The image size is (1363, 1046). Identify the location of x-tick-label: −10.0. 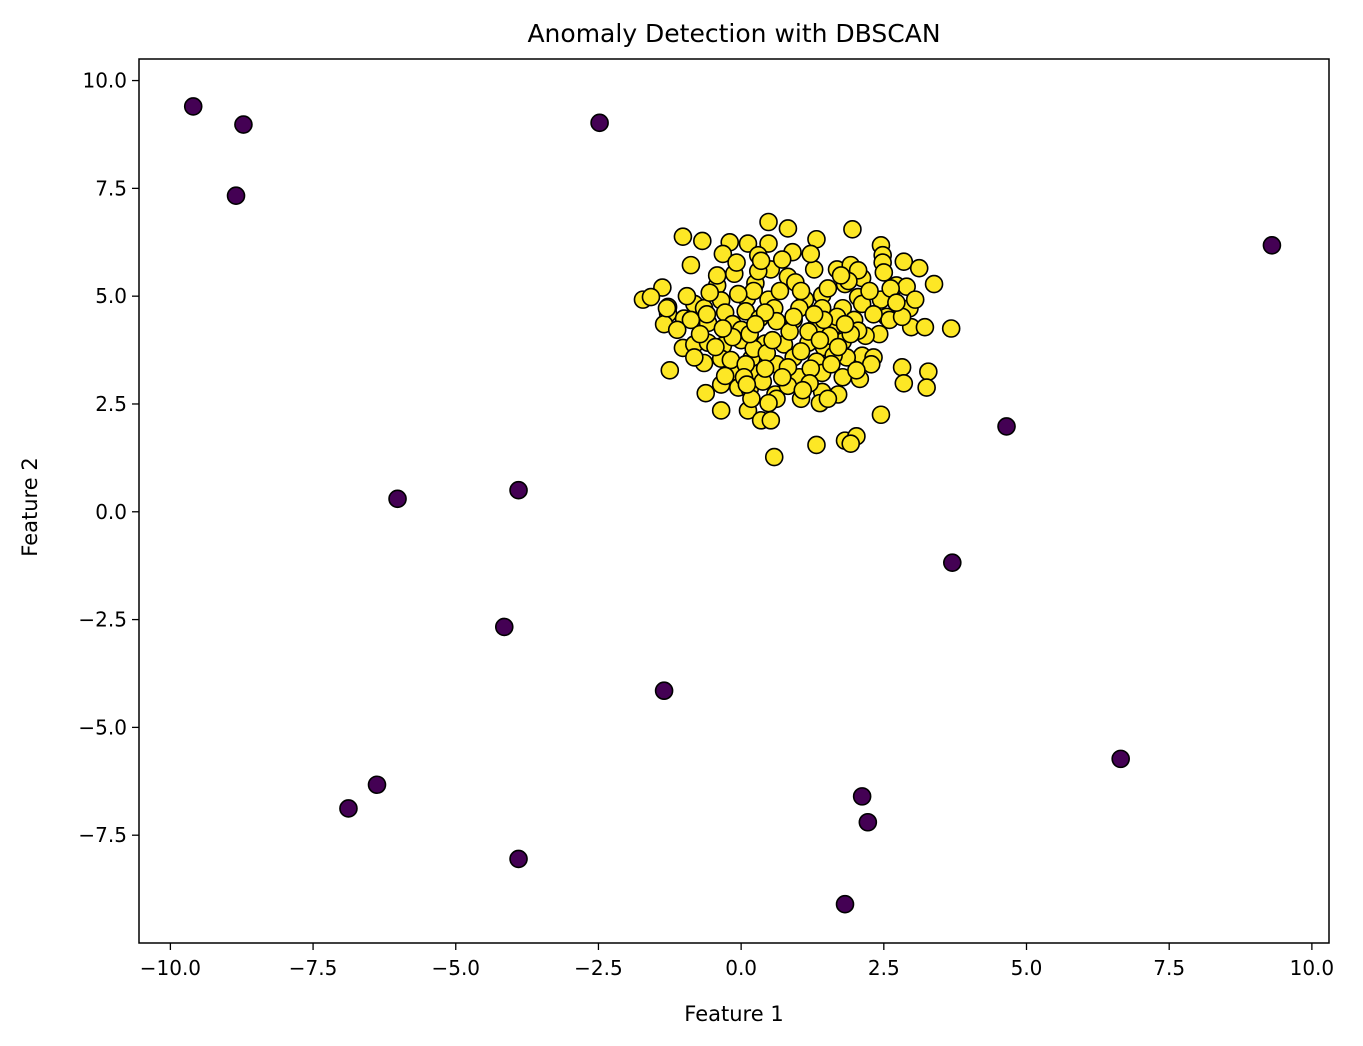
(170, 968).